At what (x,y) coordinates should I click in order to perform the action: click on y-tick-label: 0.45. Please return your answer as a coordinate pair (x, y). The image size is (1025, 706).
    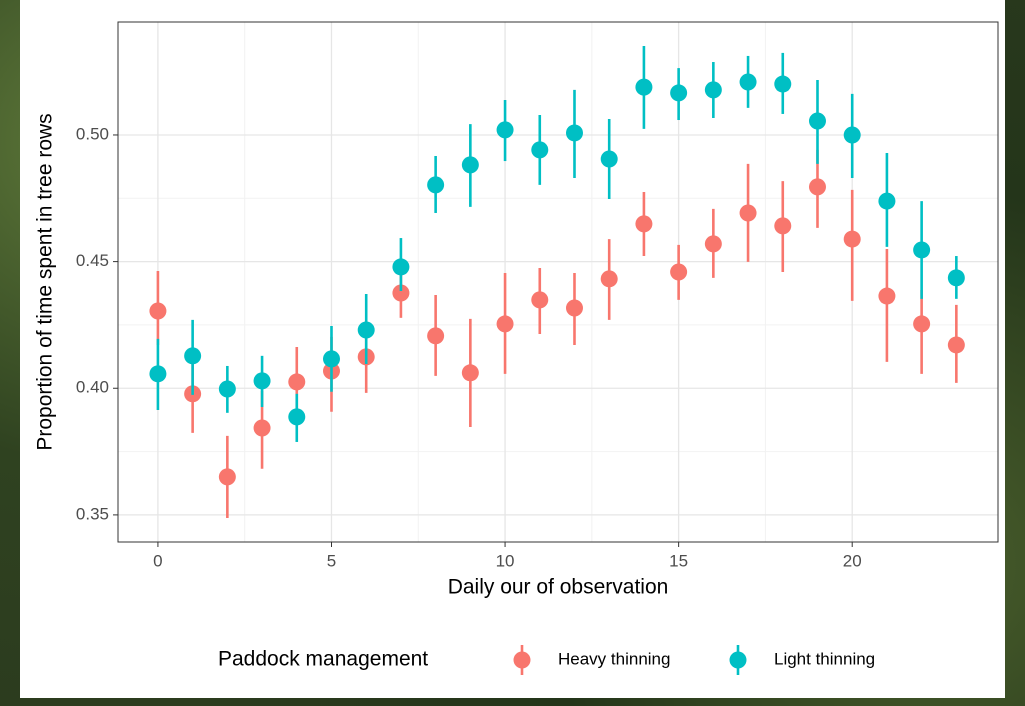
    Looking at the image, I should click on (92, 260).